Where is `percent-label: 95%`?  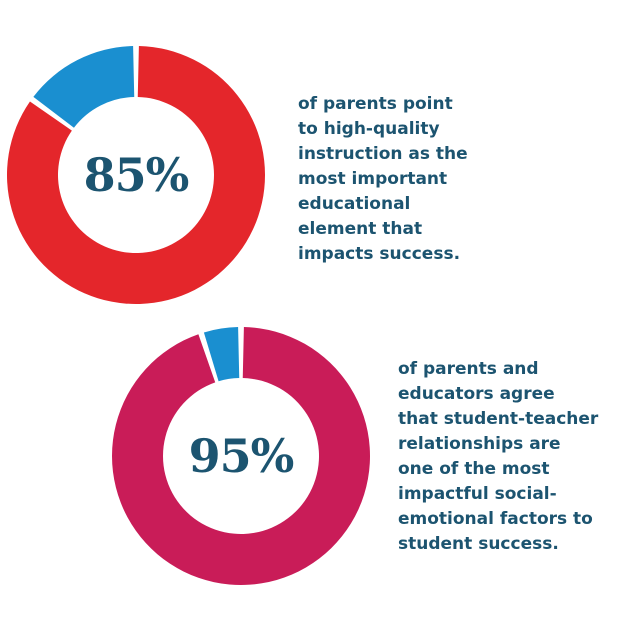 percent-label: 95% is located at coordinates (241, 456).